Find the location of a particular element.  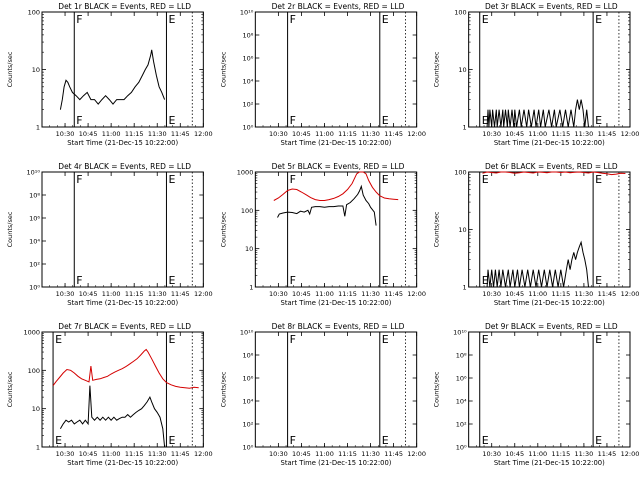

y-tick-label: 1 is located at coordinates (465, 288).